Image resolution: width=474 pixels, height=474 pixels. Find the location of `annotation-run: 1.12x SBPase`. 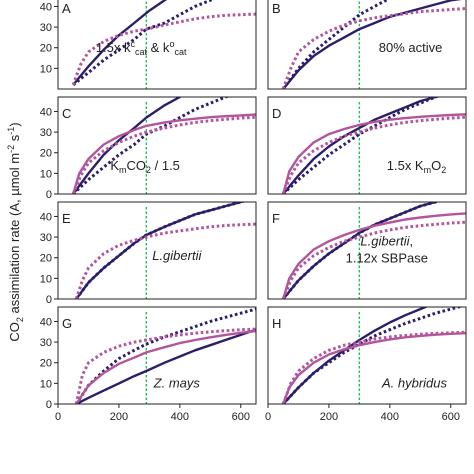

annotation-run: 1.12x SBPase is located at coordinates (387, 258).